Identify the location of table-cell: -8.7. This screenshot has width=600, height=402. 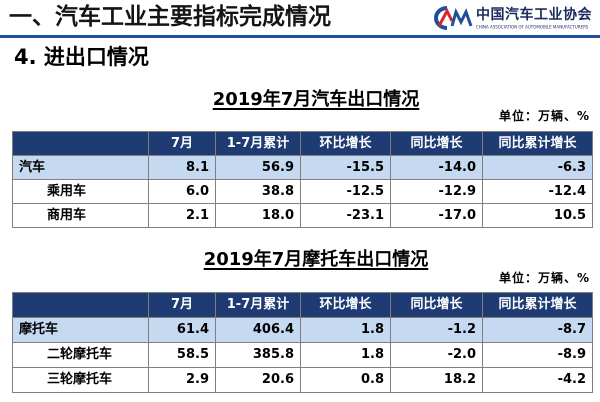
(537, 330).